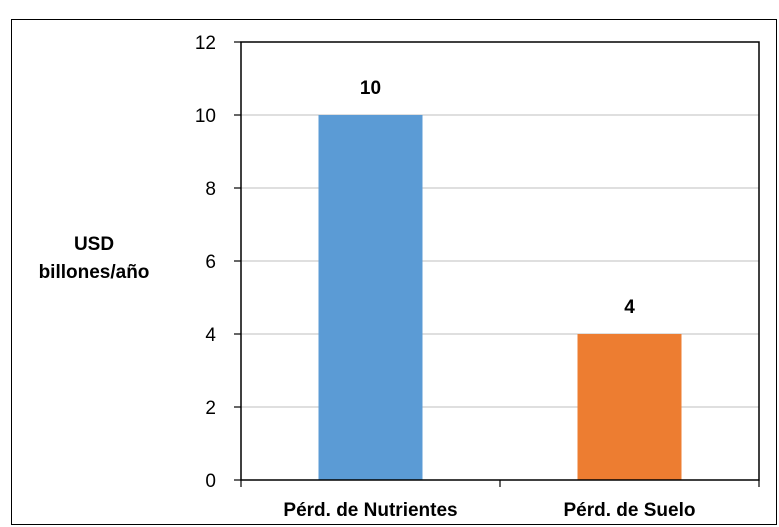 Image resolution: width=779 pixels, height=527 pixels. Describe the element at coordinates (370, 510) in the screenshot. I see `x-category-label: Pérd. de Nutrientes` at that location.